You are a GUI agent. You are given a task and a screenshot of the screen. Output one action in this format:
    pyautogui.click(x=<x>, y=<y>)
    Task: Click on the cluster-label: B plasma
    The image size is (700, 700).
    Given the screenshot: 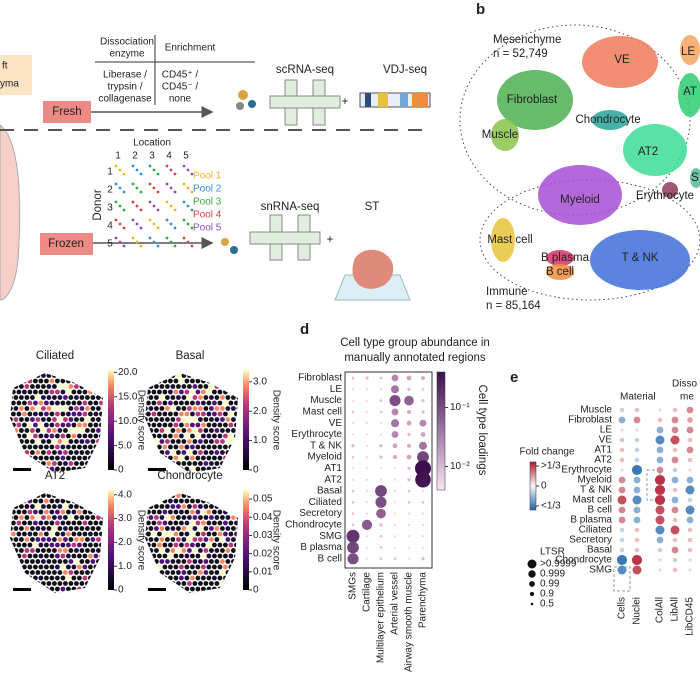 What is the action you would take?
    pyautogui.click(x=565, y=258)
    